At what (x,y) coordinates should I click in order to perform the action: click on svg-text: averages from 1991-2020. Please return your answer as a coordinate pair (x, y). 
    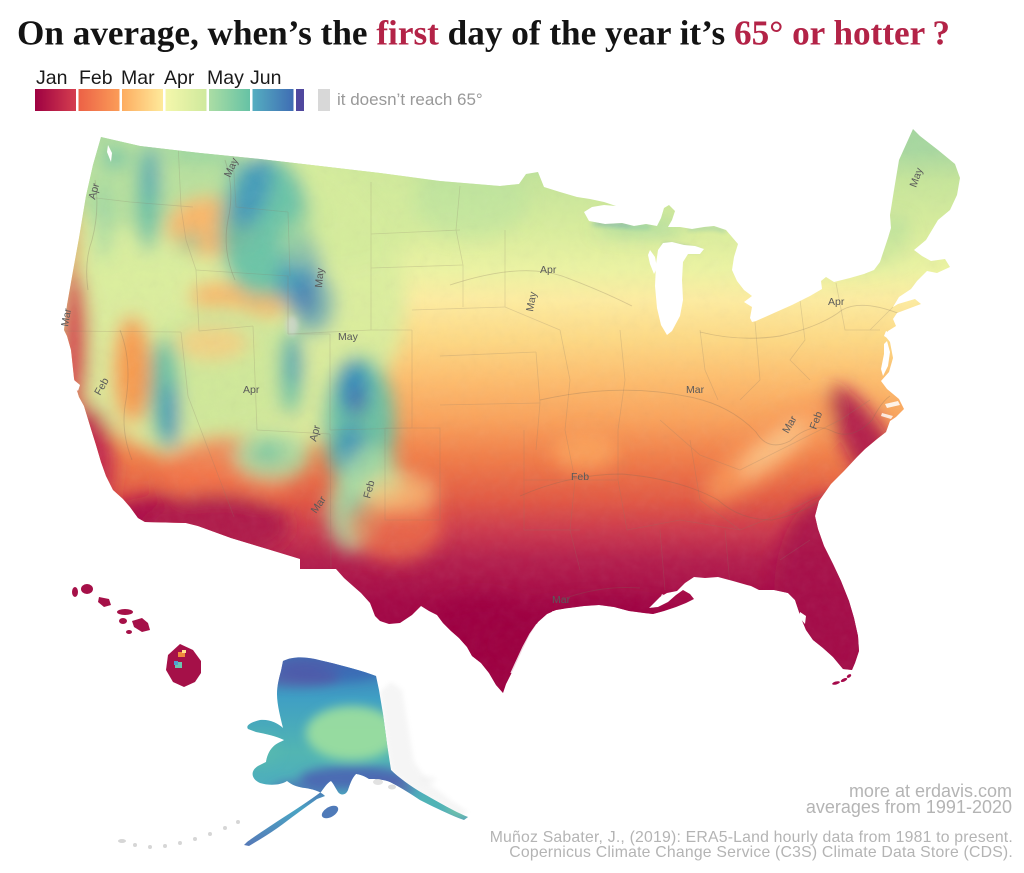
    Looking at the image, I should click on (909, 807).